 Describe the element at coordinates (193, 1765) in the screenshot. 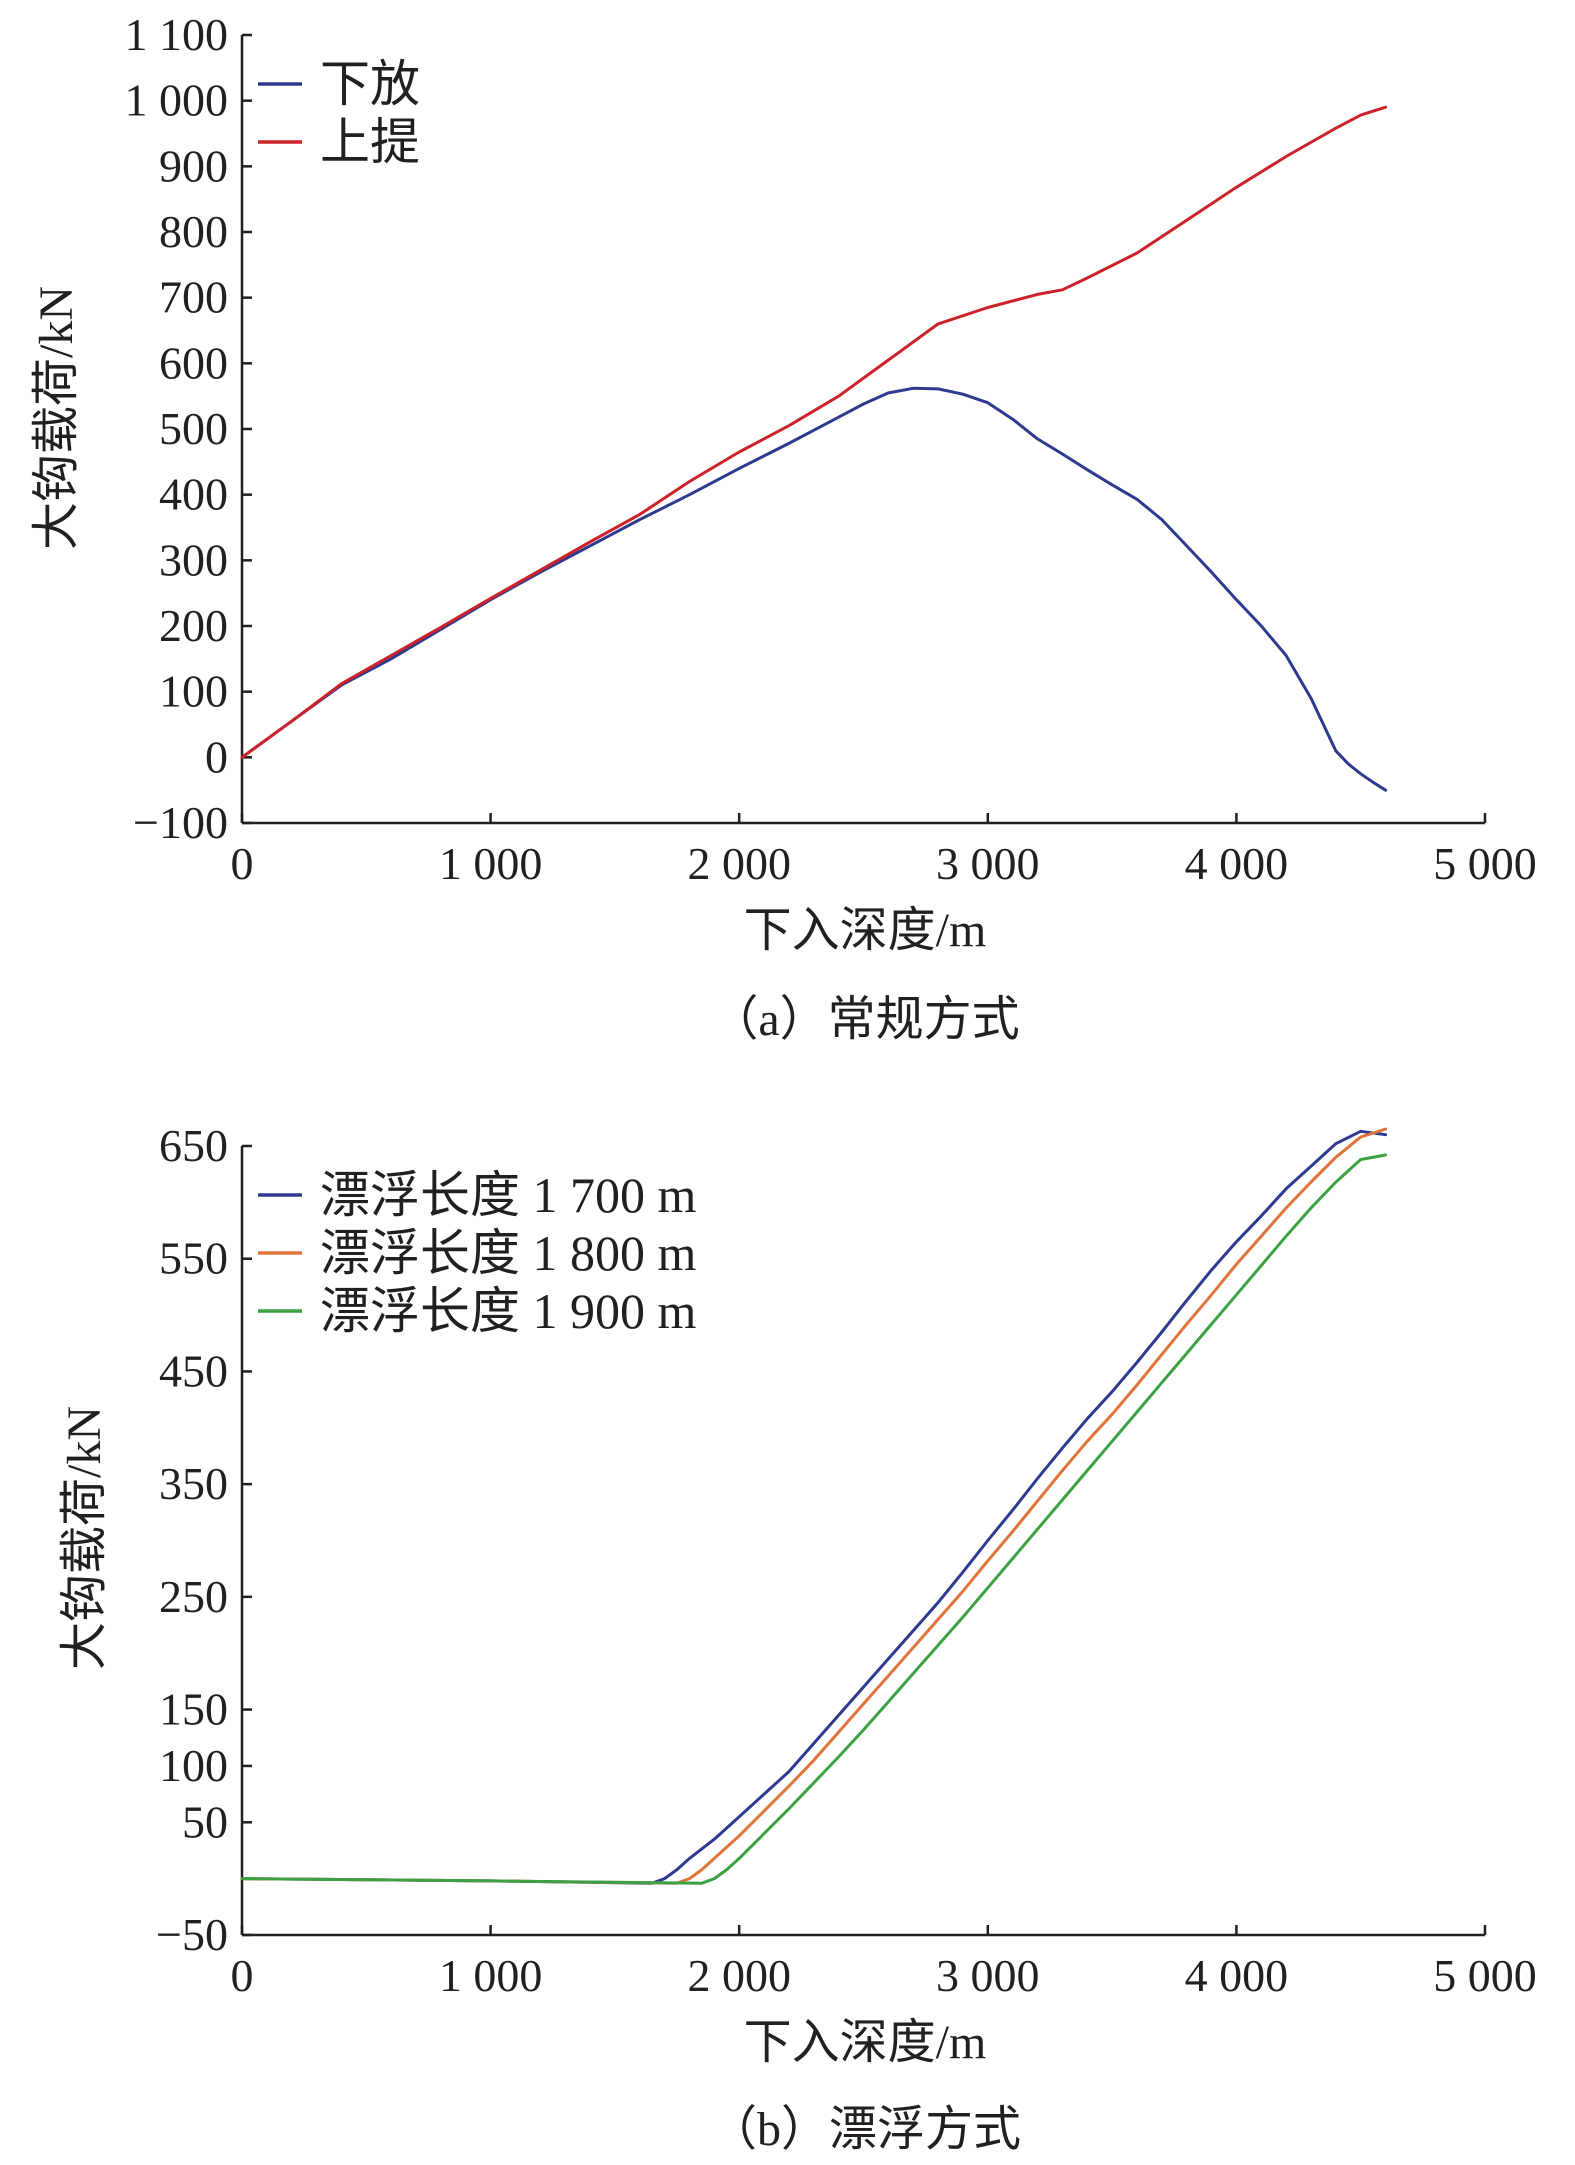

I see `chart-b-ytick-label: 100` at that location.